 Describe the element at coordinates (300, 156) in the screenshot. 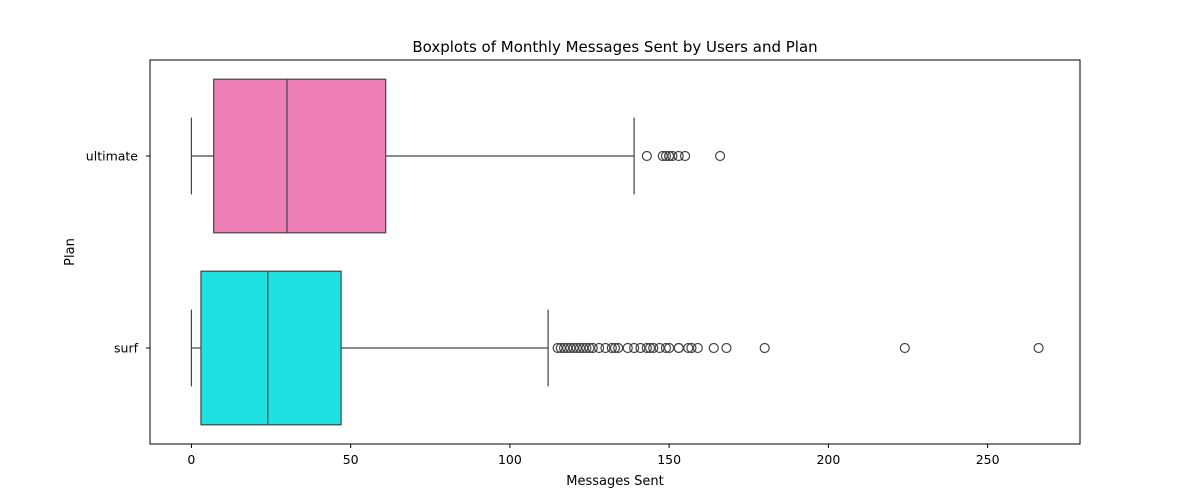

I see `box-ultimate` at that location.